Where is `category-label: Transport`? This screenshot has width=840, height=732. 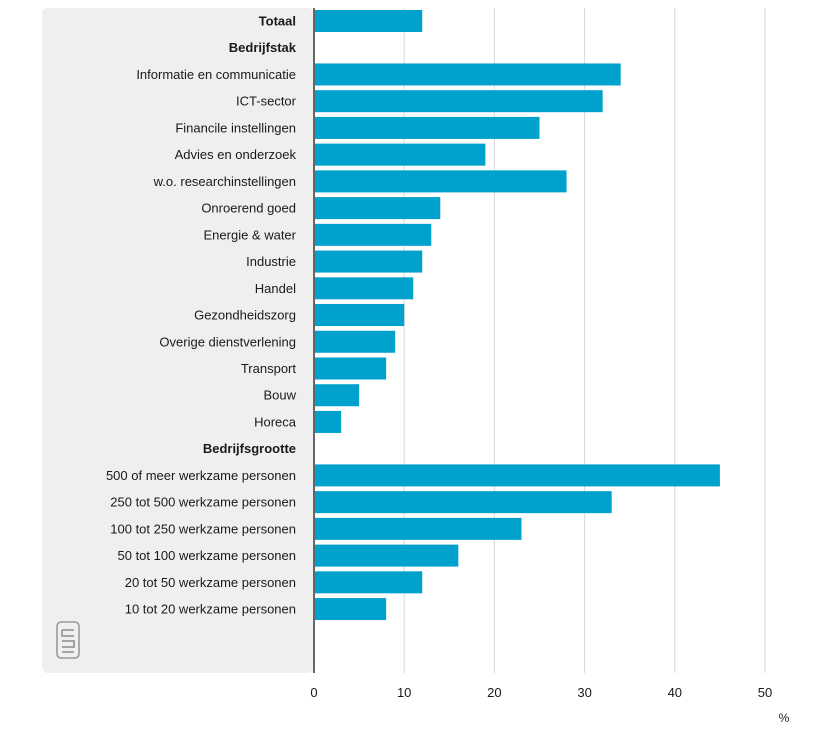
category-label: Transport is located at coordinates (269, 368).